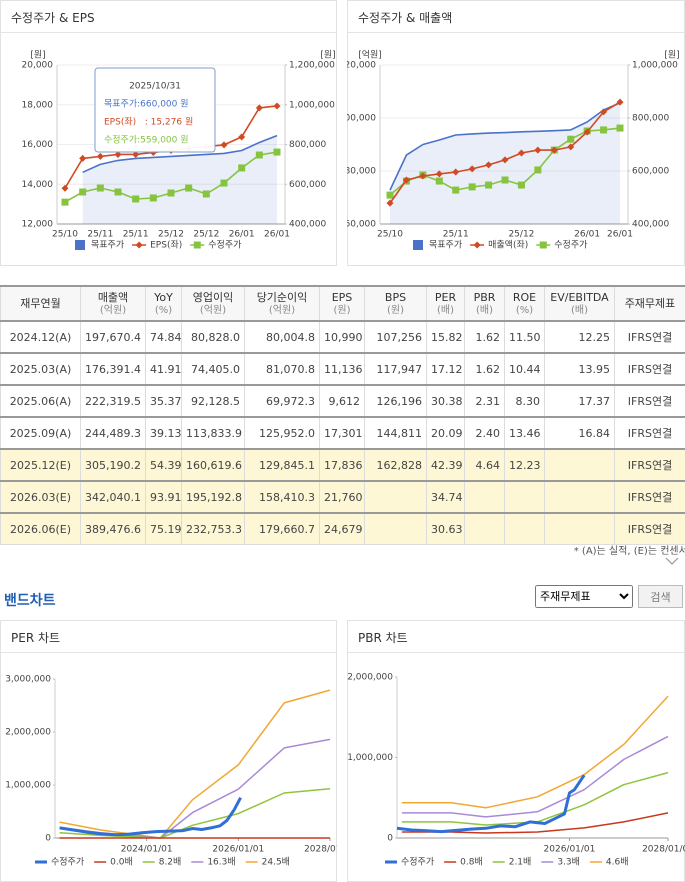  Describe the element at coordinates (113, 369) in the screenshot. I see `cell: 176,391.4` at that location.